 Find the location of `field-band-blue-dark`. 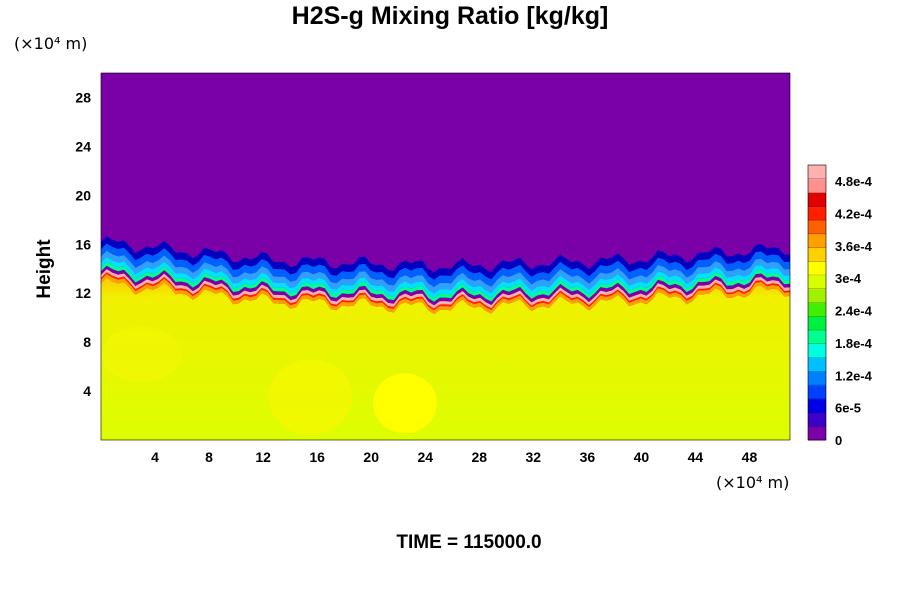

field-band-blue-dark is located at coordinates (445, 258).